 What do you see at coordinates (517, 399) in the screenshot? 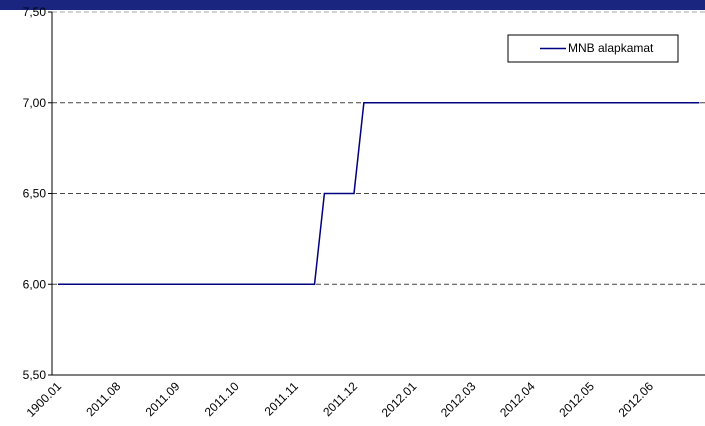
I see `x-tick-label: 2012.04` at bounding box center [517, 399].